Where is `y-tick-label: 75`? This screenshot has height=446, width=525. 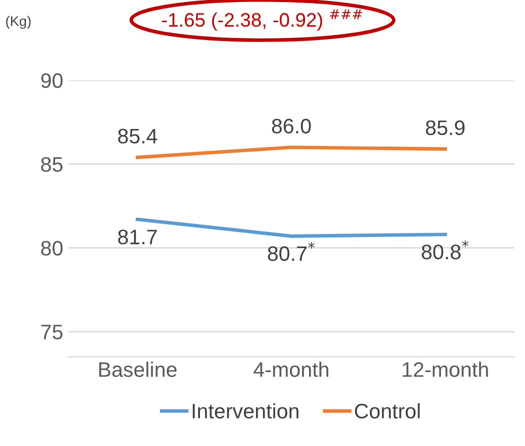
y-tick-label: 75 is located at coordinates (52, 332).